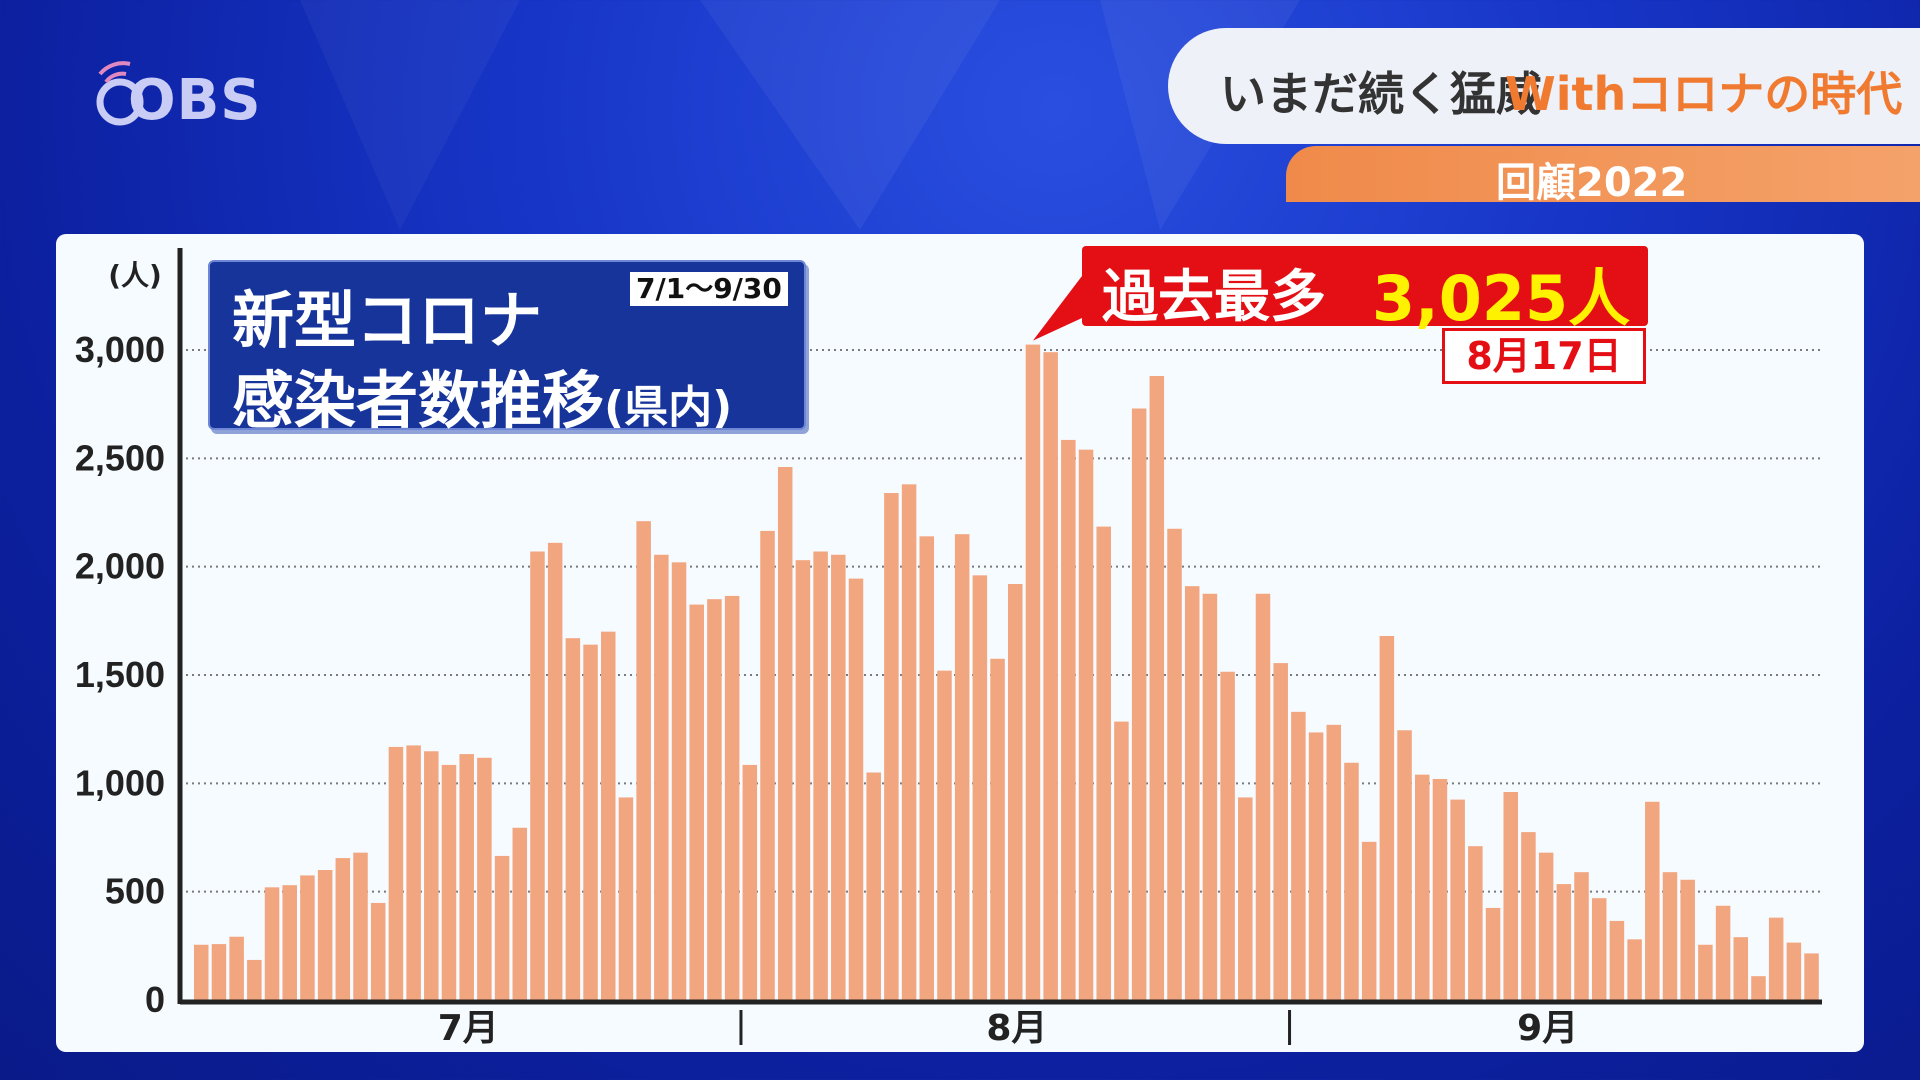 The width and height of the screenshot is (1920, 1080). I want to click on y-tick-label: 500, so click(135, 891).